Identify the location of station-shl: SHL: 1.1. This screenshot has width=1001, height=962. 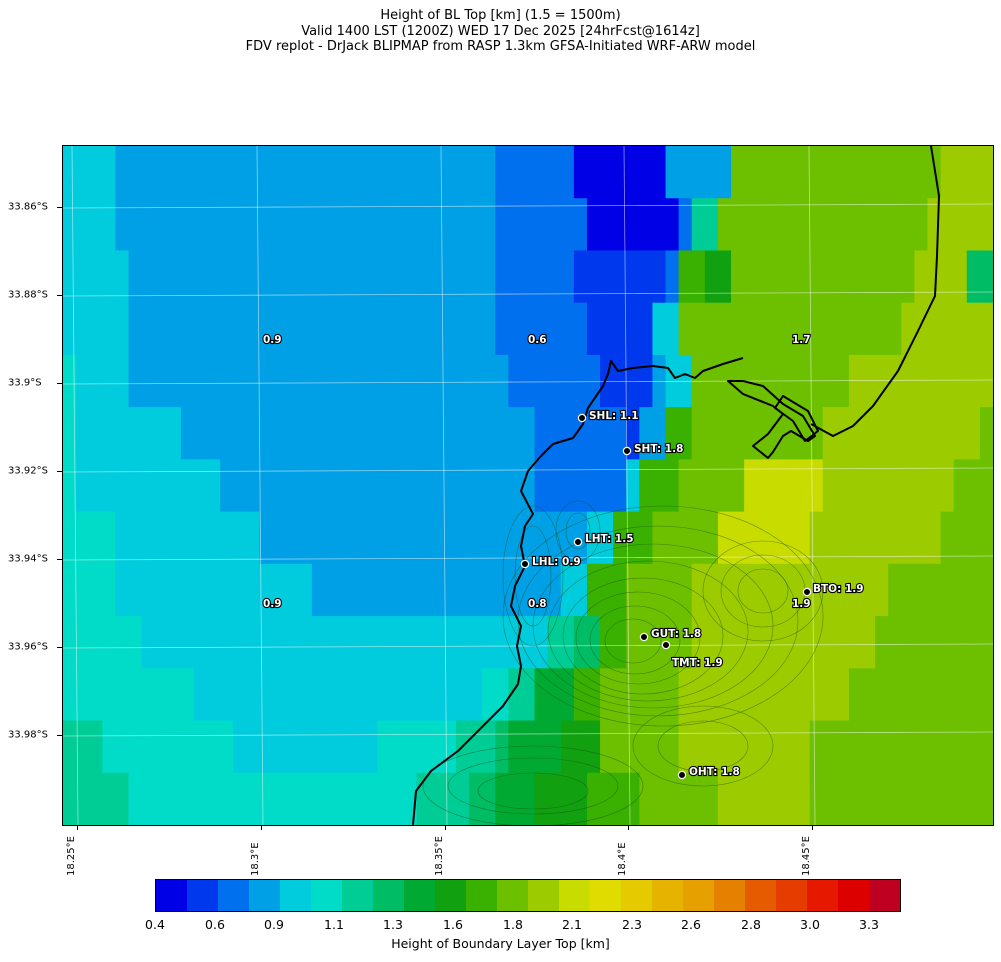
(608, 416).